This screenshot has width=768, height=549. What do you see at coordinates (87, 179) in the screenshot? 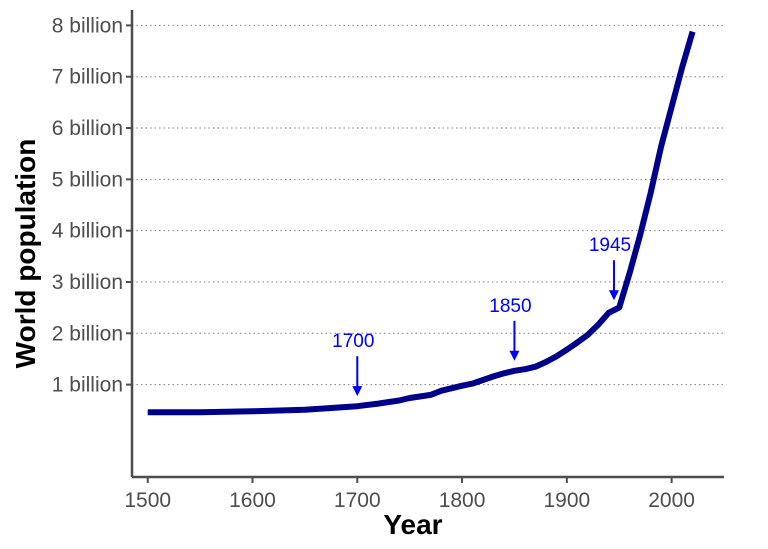
I see `y-tick-label-5: 5 billion` at bounding box center [87, 179].